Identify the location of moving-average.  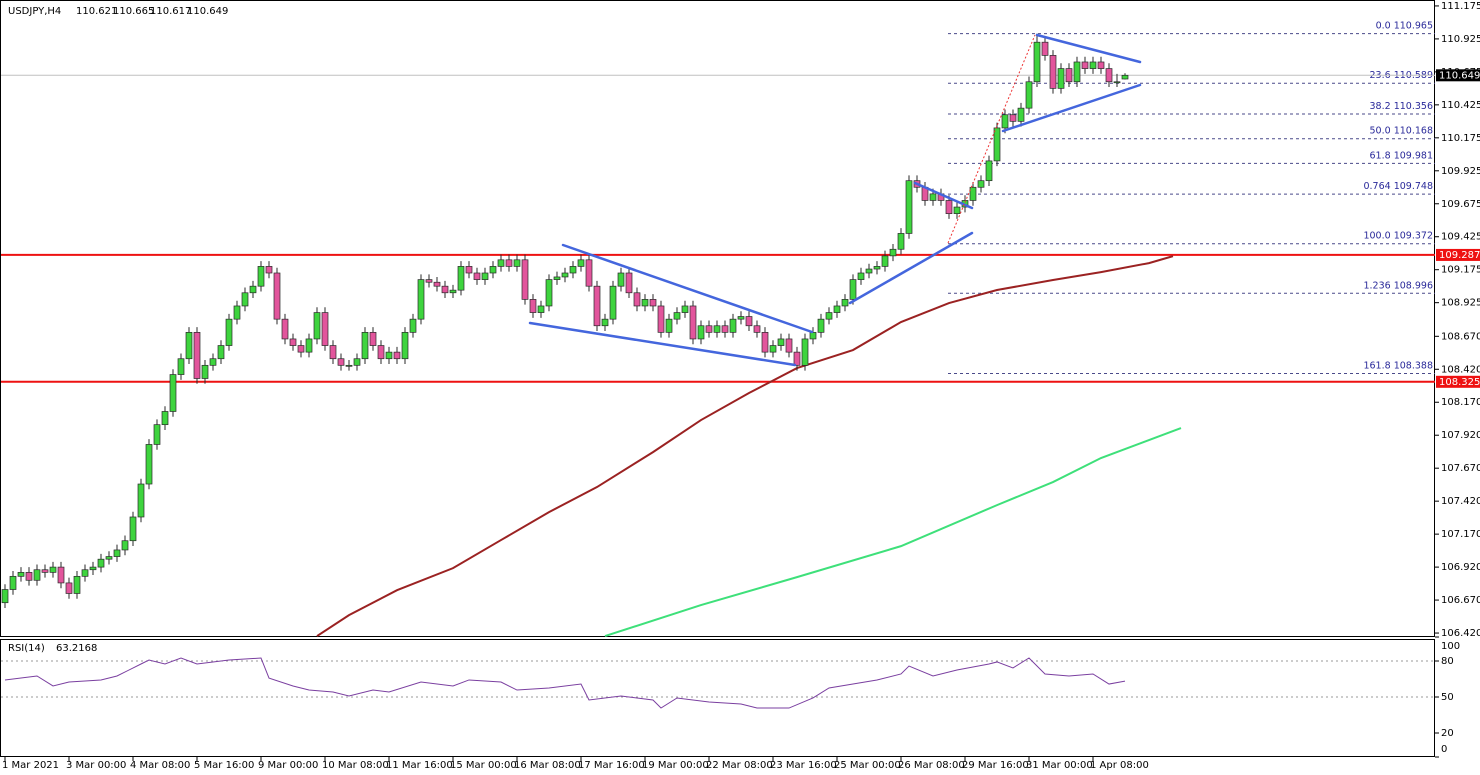
(893, 532).